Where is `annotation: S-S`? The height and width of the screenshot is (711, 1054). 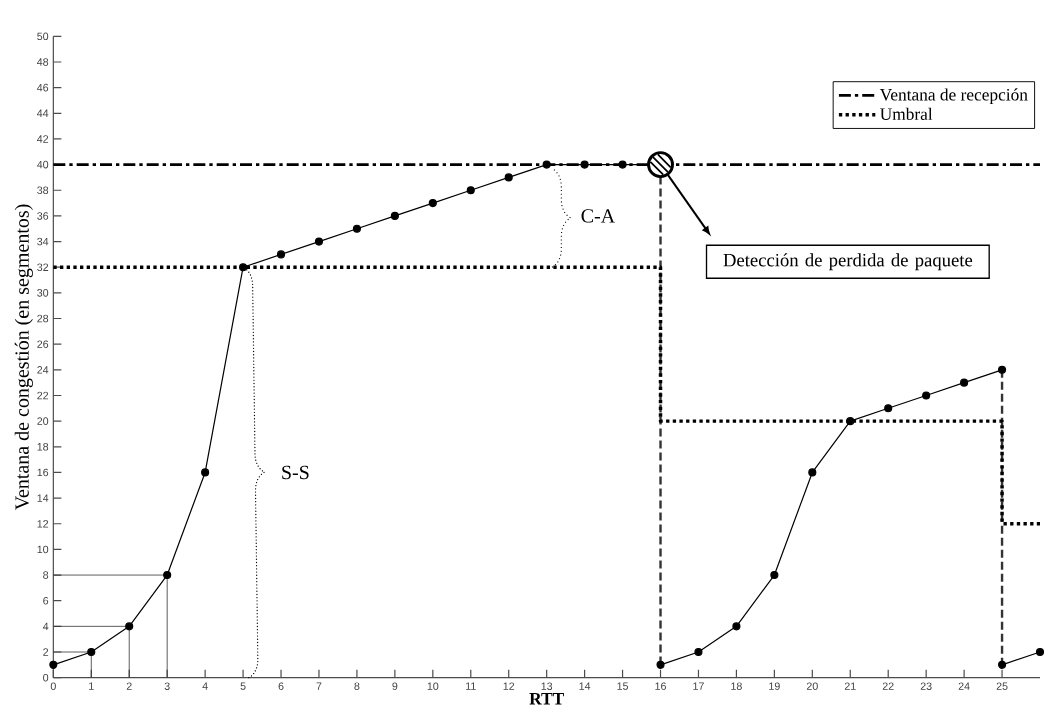 annotation: S-S is located at coordinates (295, 472).